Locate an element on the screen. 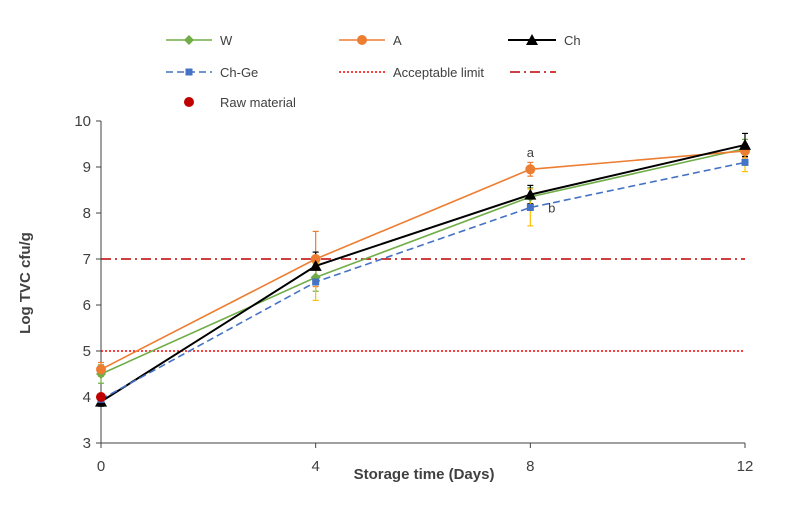 This screenshot has width=797, height=511. legend-label-raw-material: Raw material is located at coordinates (258, 102).